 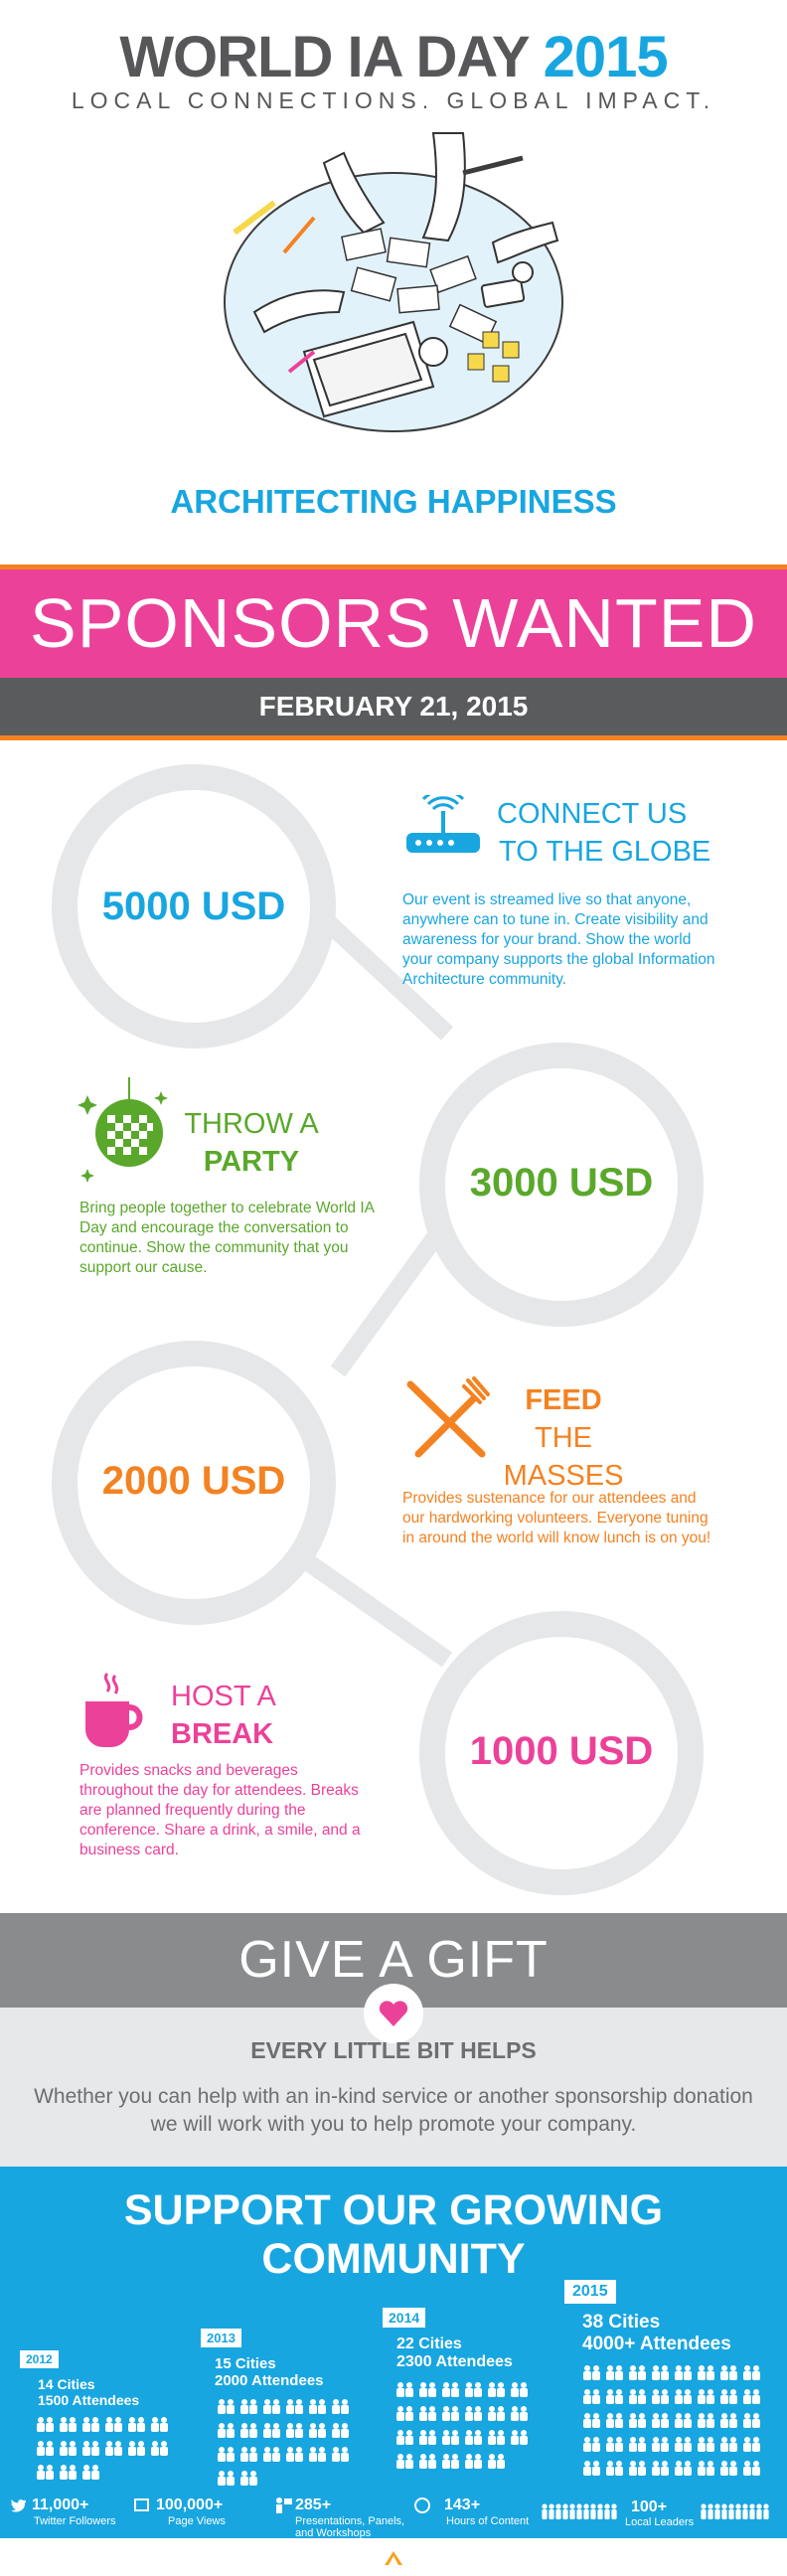 What do you see at coordinates (251, 1143) in the screenshot?
I see `tier-title: THROW A PARTY` at bounding box center [251, 1143].